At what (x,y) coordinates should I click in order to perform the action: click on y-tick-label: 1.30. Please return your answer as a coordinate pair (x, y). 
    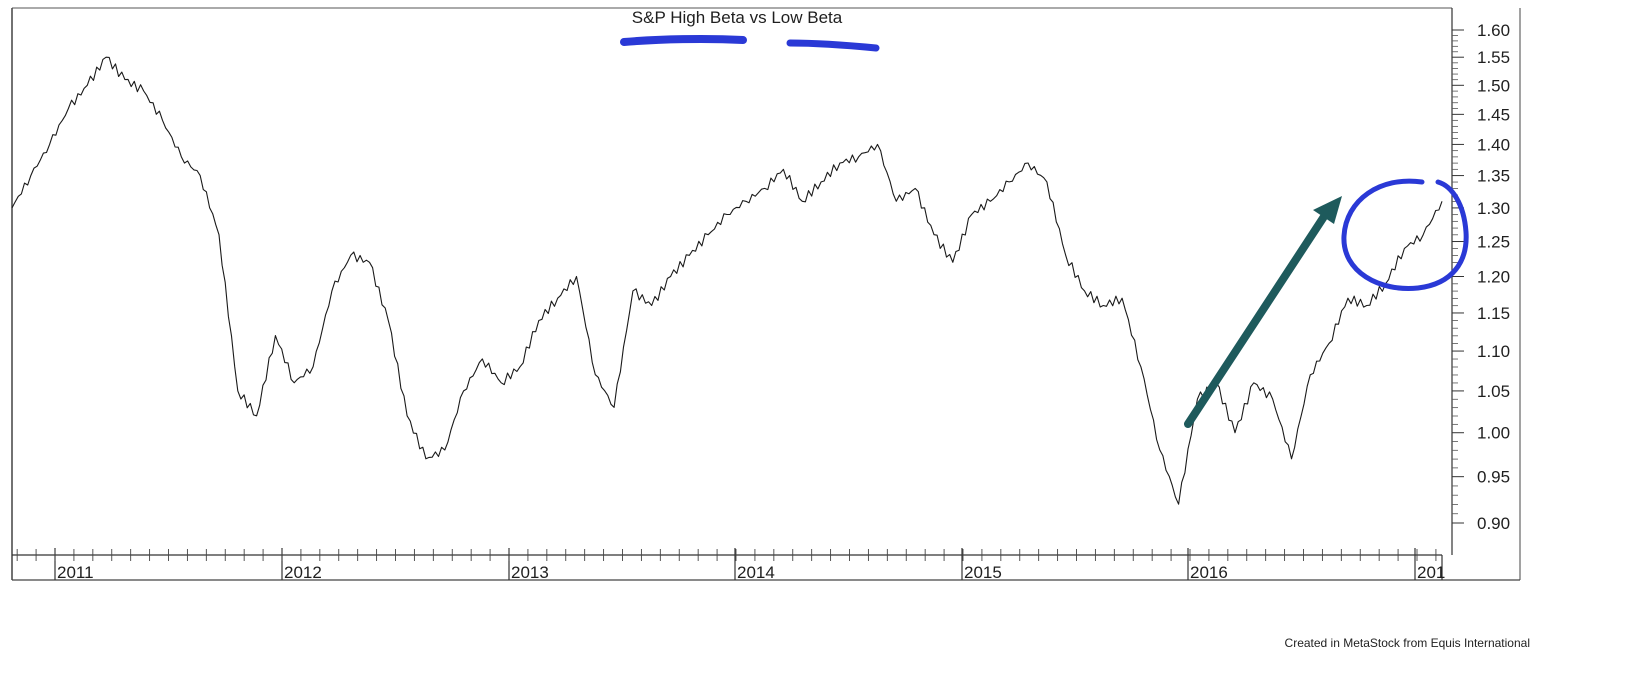
    Looking at the image, I should click on (1493, 208).